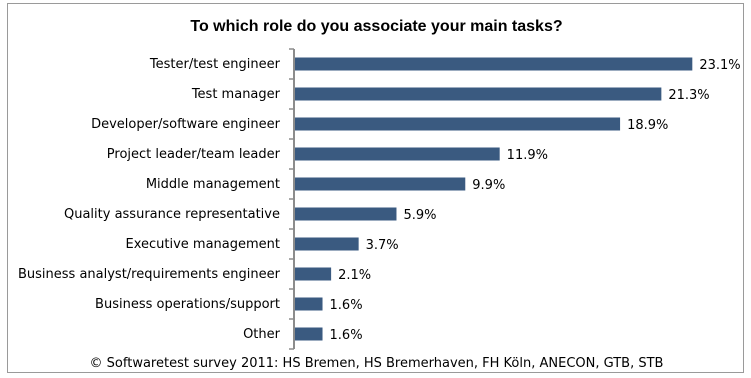 The width and height of the screenshot is (751, 378). Describe the element at coordinates (382, 245) in the screenshot. I see `value-label: 3.7%` at that location.